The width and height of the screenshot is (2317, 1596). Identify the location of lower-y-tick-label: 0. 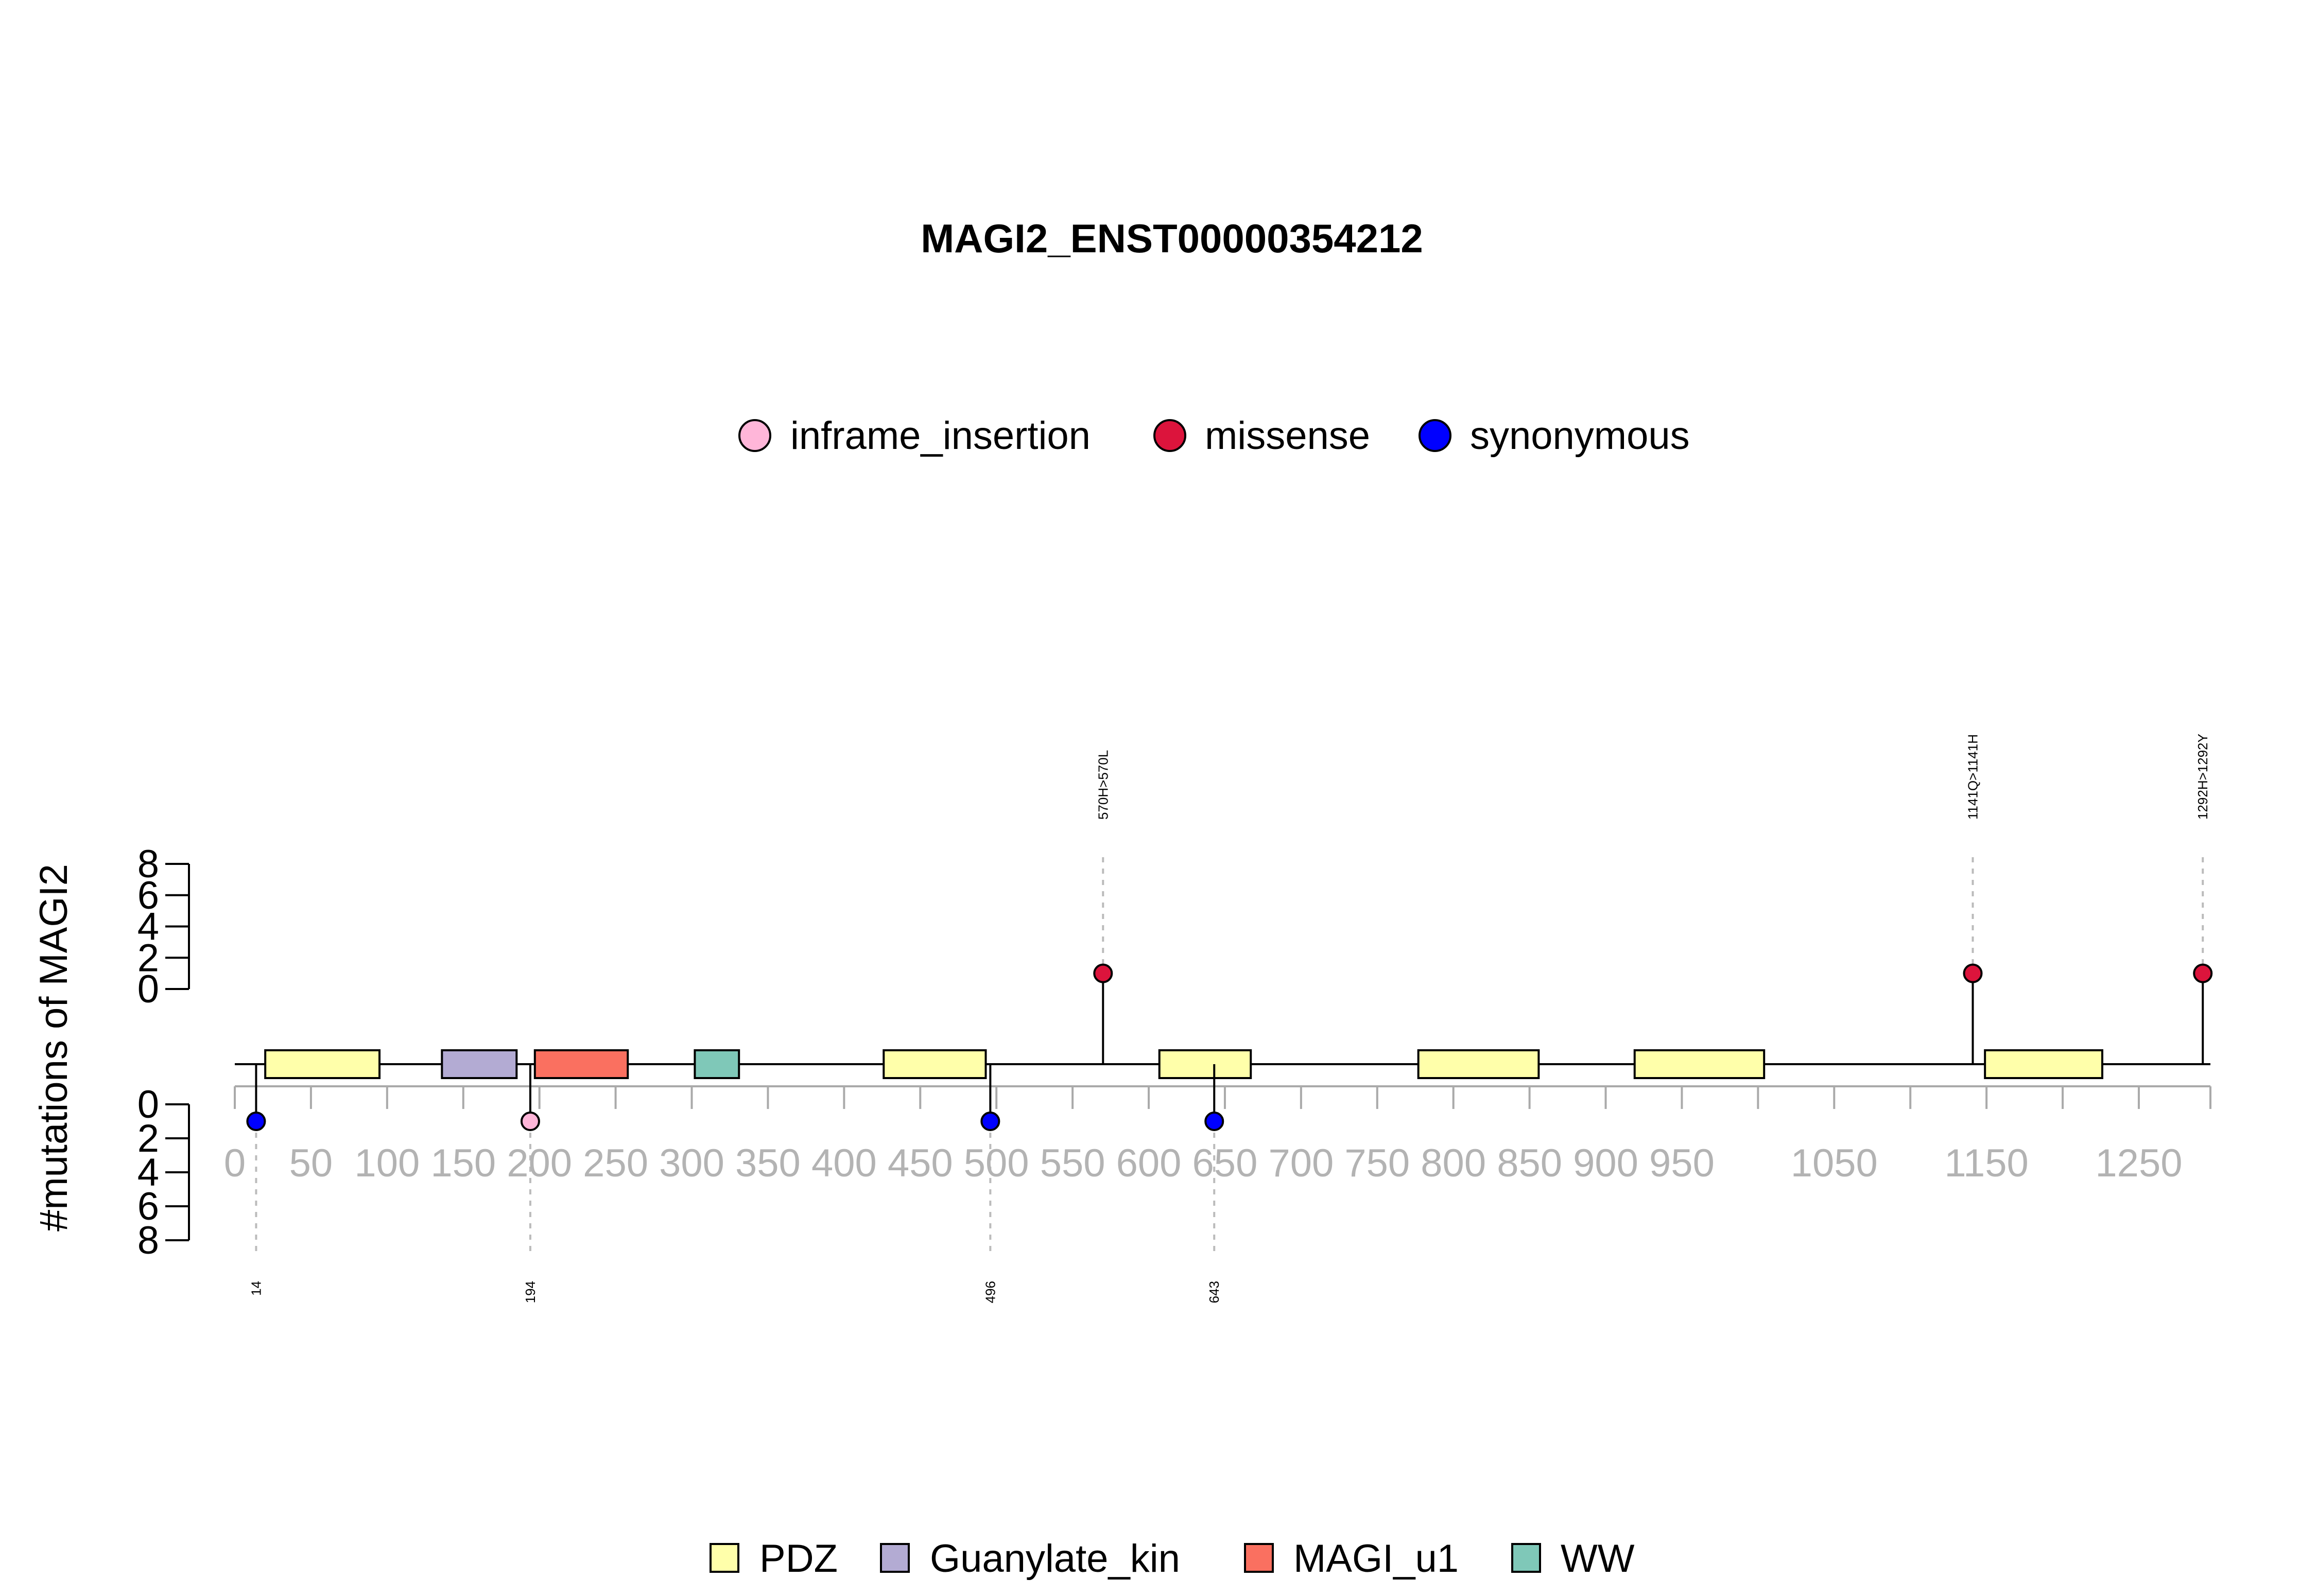
(148, 1104).